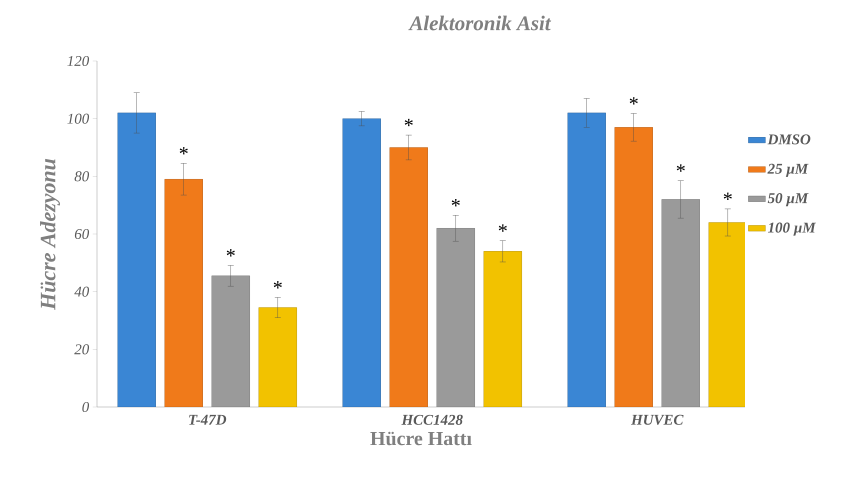  What do you see at coordinates (657, 419) in the screenshot?
I see `x-tick-label: HUVEC` at bounding box center [657, 419].